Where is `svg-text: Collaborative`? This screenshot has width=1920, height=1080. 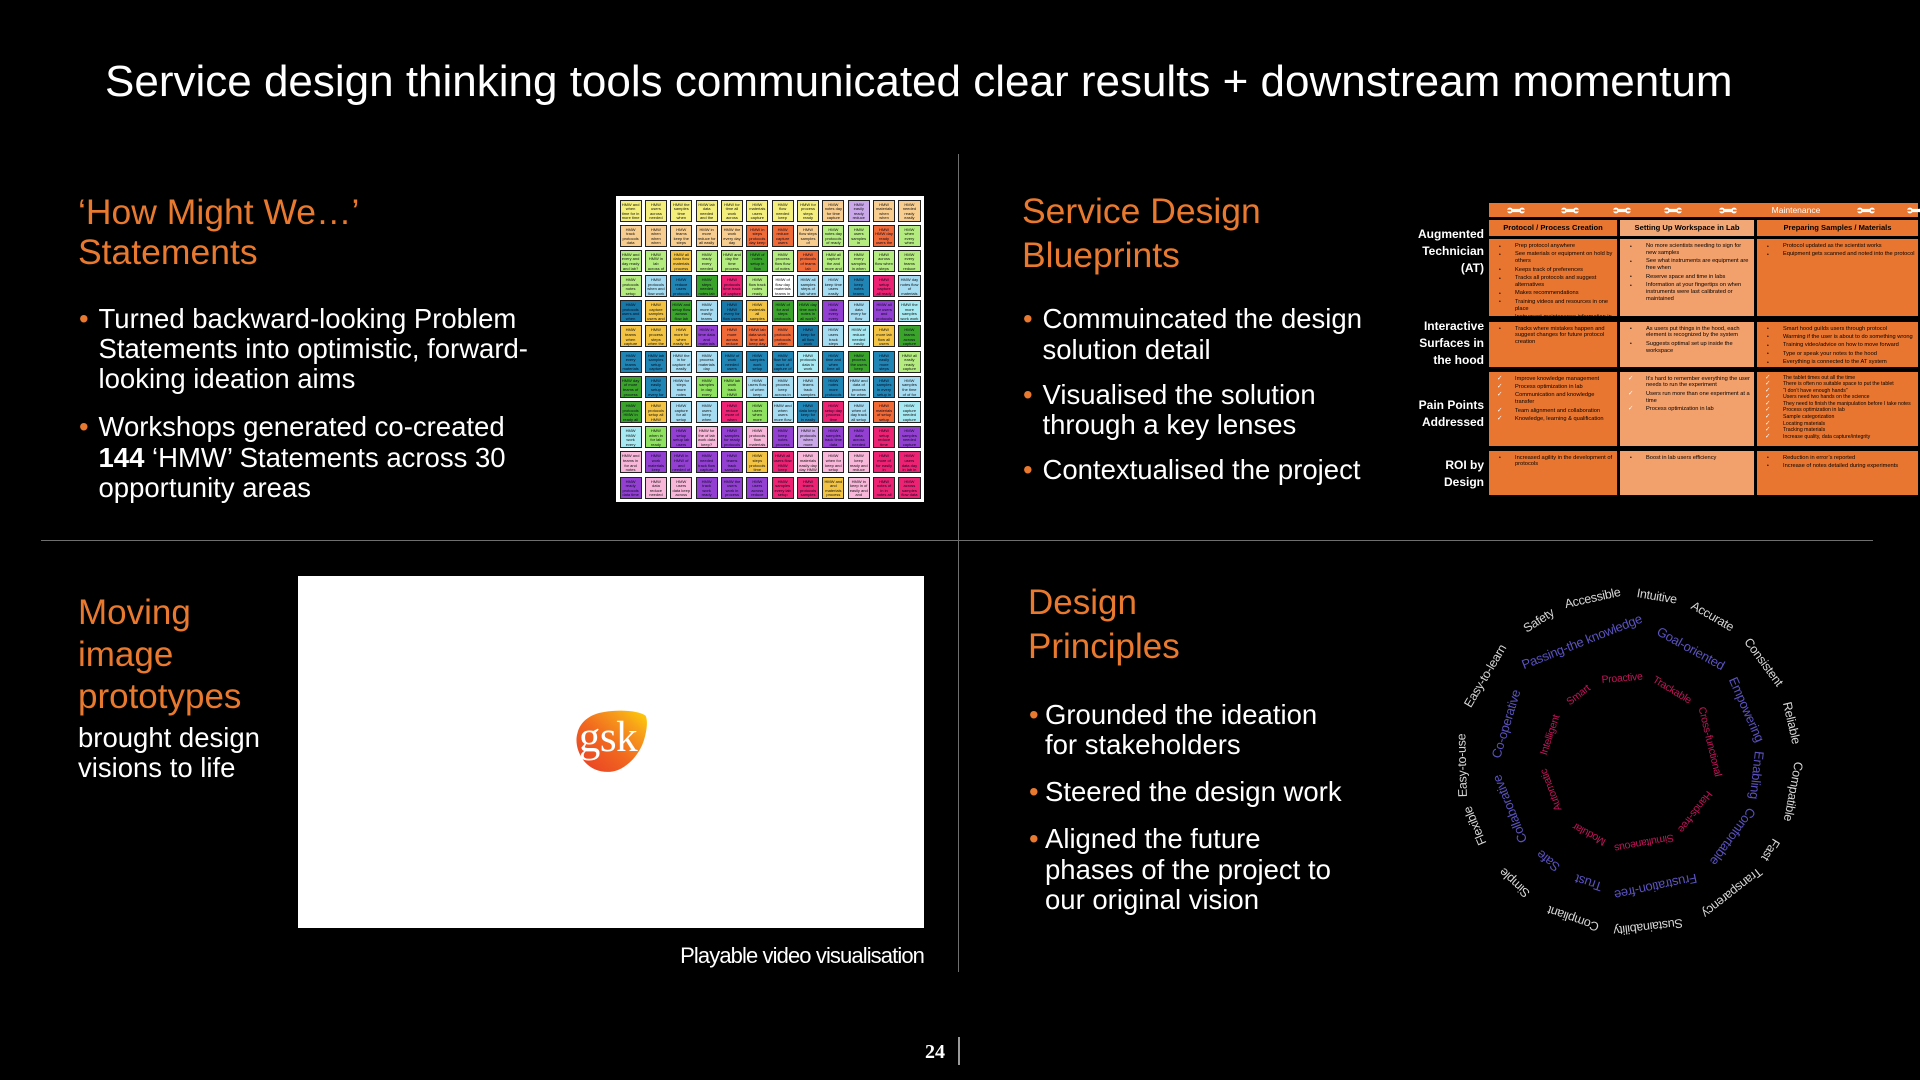
svg-text: Collaborative is located at coordinates (1509, 809).